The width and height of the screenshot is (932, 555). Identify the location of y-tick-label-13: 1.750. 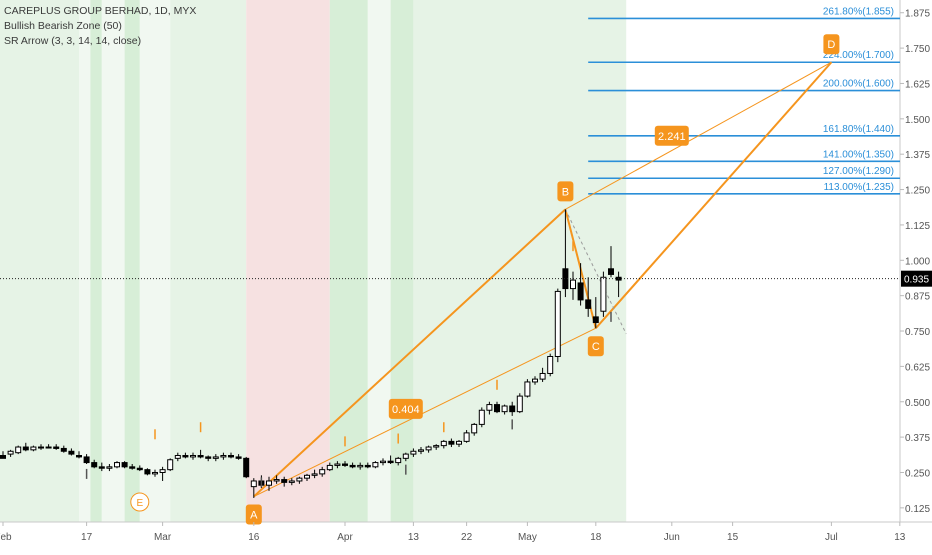
(917, 49).